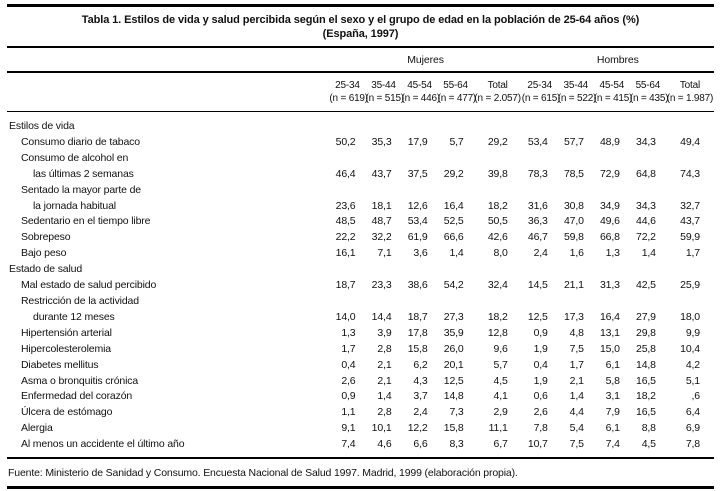 This screenshot has width=721, height=491. What do you see at coordinates (420, 412) in the screenshot?
I see `value-cell: 2,4` at bounding box center [420, 412].